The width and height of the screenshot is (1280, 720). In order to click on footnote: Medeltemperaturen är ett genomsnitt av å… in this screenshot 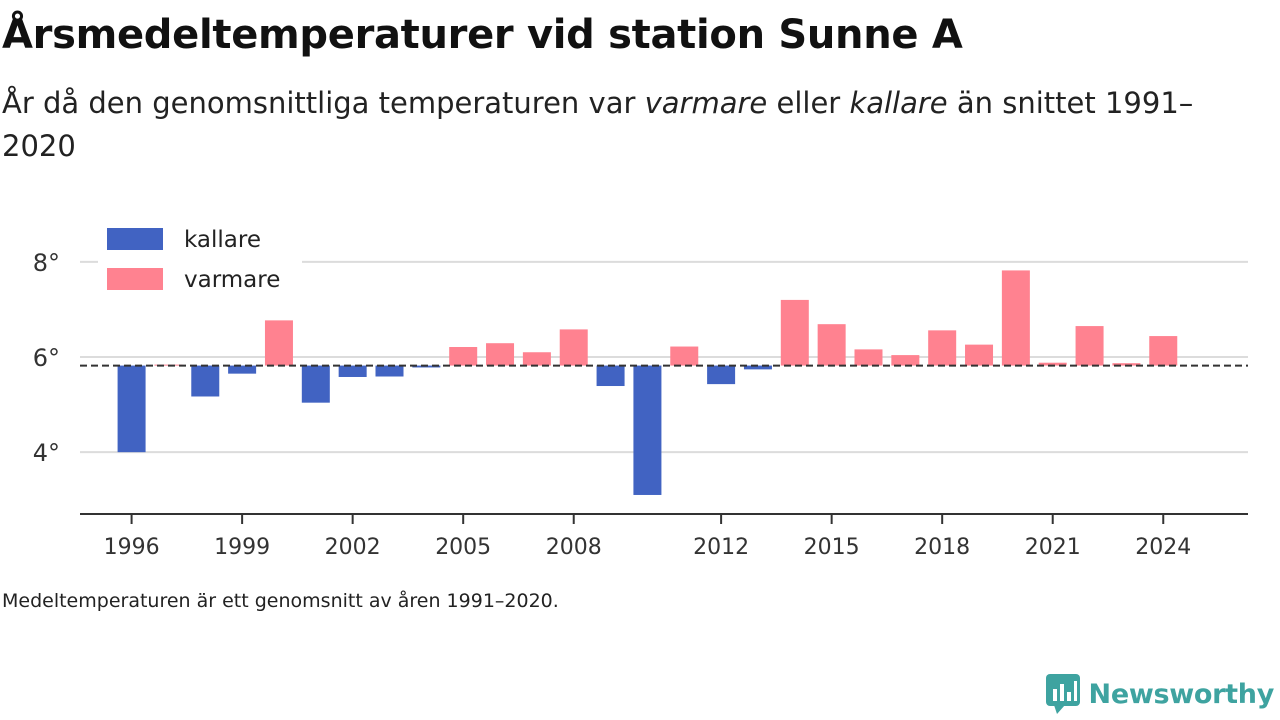, I will do `click(280, 601)`.